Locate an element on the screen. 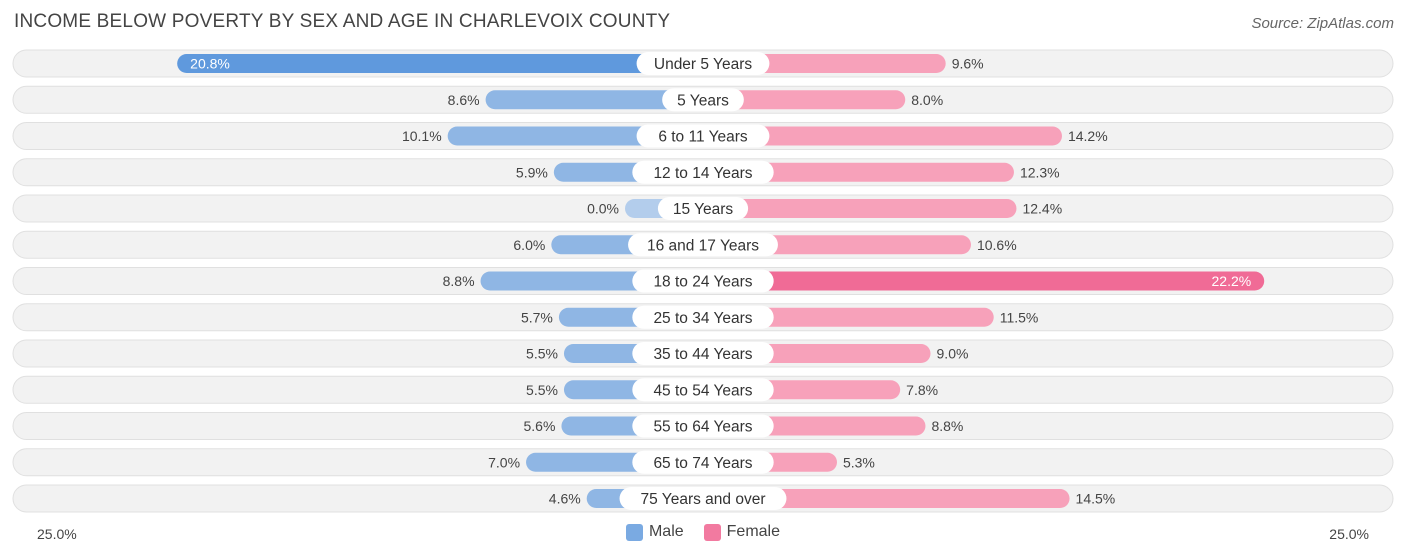 The width and height of the screenshot is (1406, 559). bar-female-12-to-14-years is located at coordinates (858, 172).